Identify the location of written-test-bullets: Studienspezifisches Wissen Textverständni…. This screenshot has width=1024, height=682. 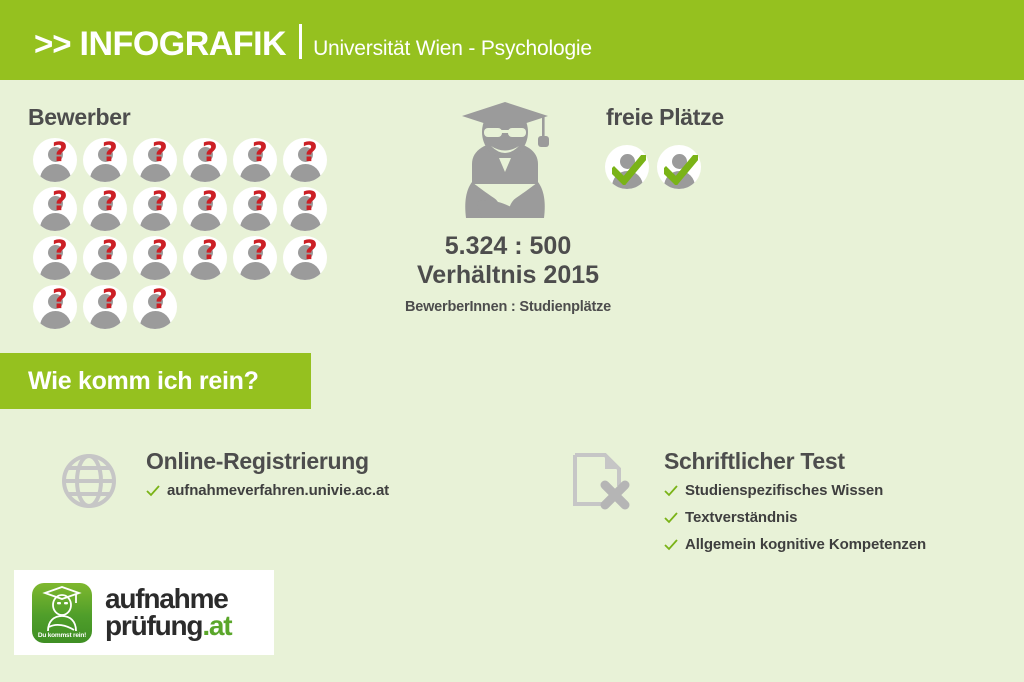
(795, 518).